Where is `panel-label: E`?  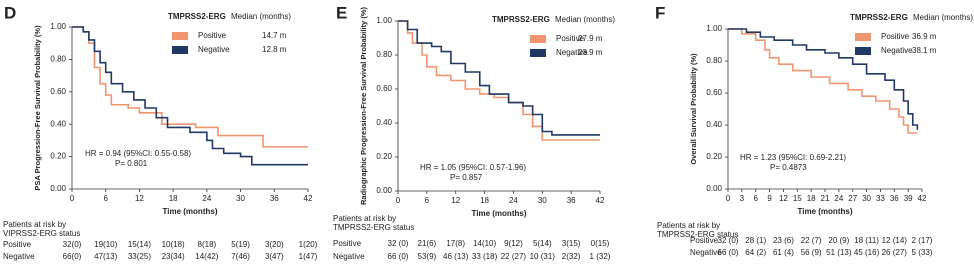 panel-label: E is located at coordinates (341, 12).